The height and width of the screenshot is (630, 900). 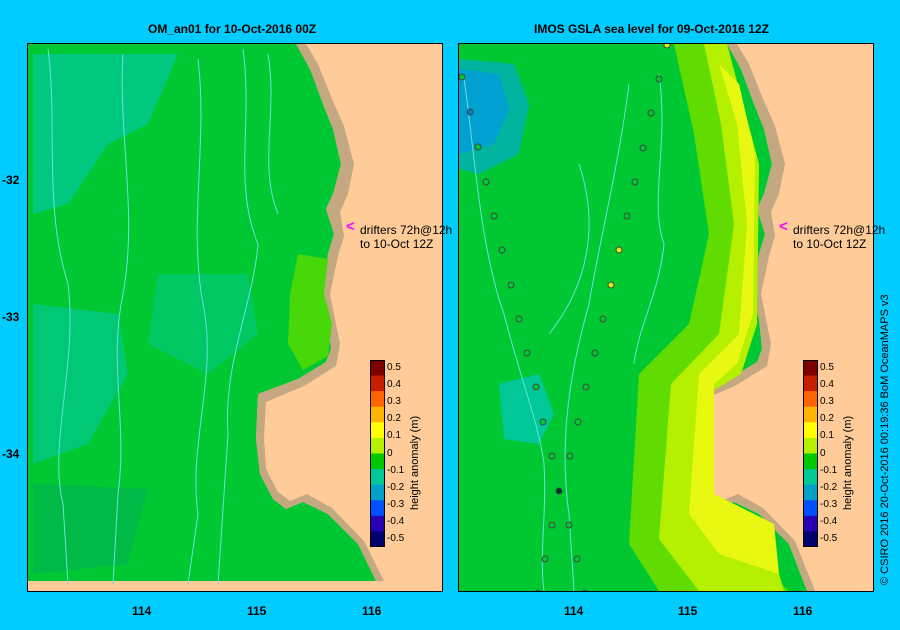 I want to click on drifters-note-right: < drifters 72h@12h to 10-Oct 12Z, so click(x=832, y=235).